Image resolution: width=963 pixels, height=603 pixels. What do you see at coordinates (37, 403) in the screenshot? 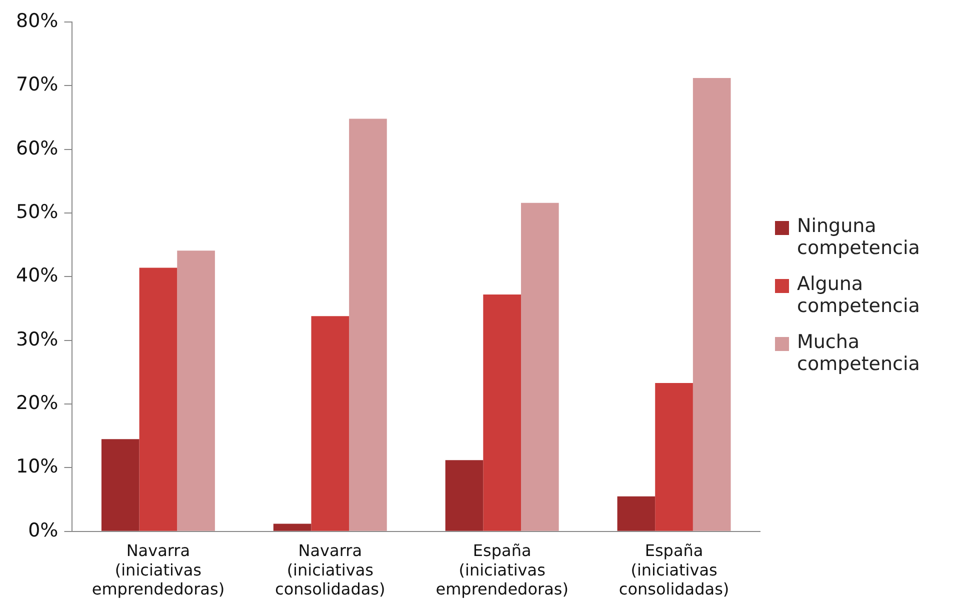
I see `y-tick-label: 20%` at bounding box center [37, 403].